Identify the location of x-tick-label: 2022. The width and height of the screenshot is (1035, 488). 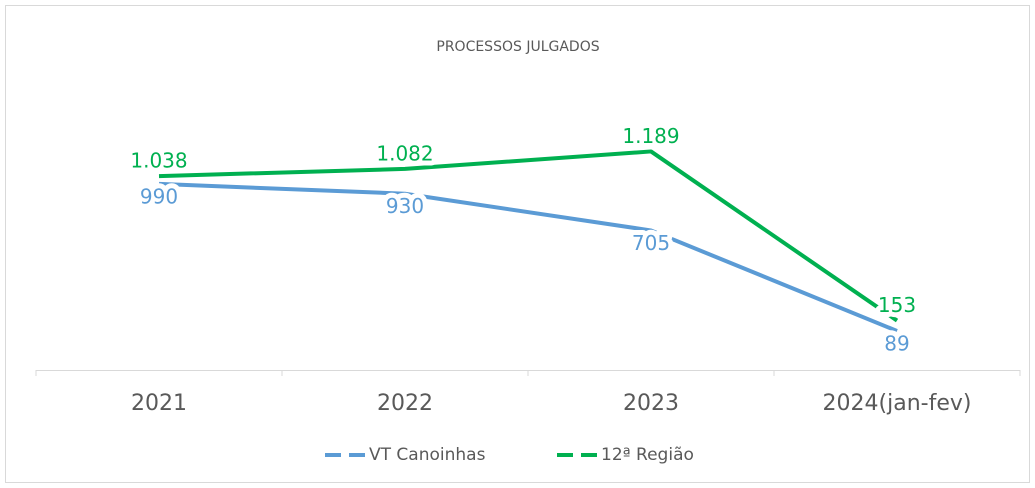
(405, 403).